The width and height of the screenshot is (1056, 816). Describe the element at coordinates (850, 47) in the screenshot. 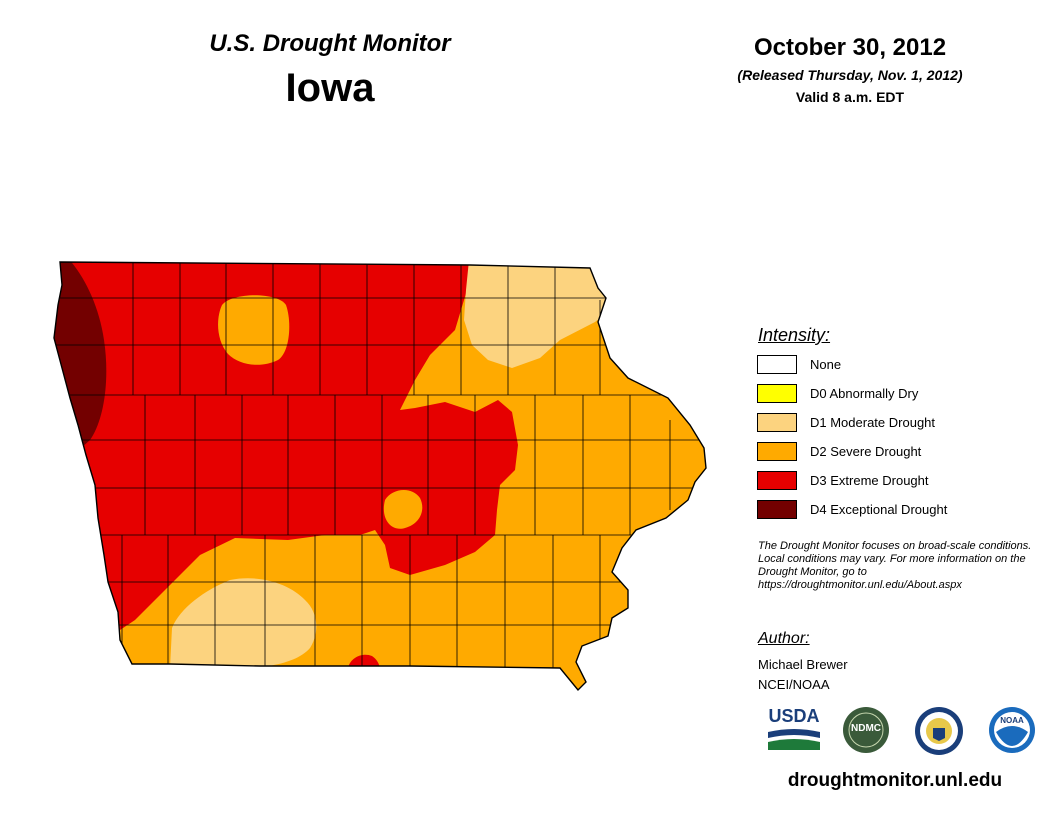

I see `map-date: October 30, 2012` at that location.